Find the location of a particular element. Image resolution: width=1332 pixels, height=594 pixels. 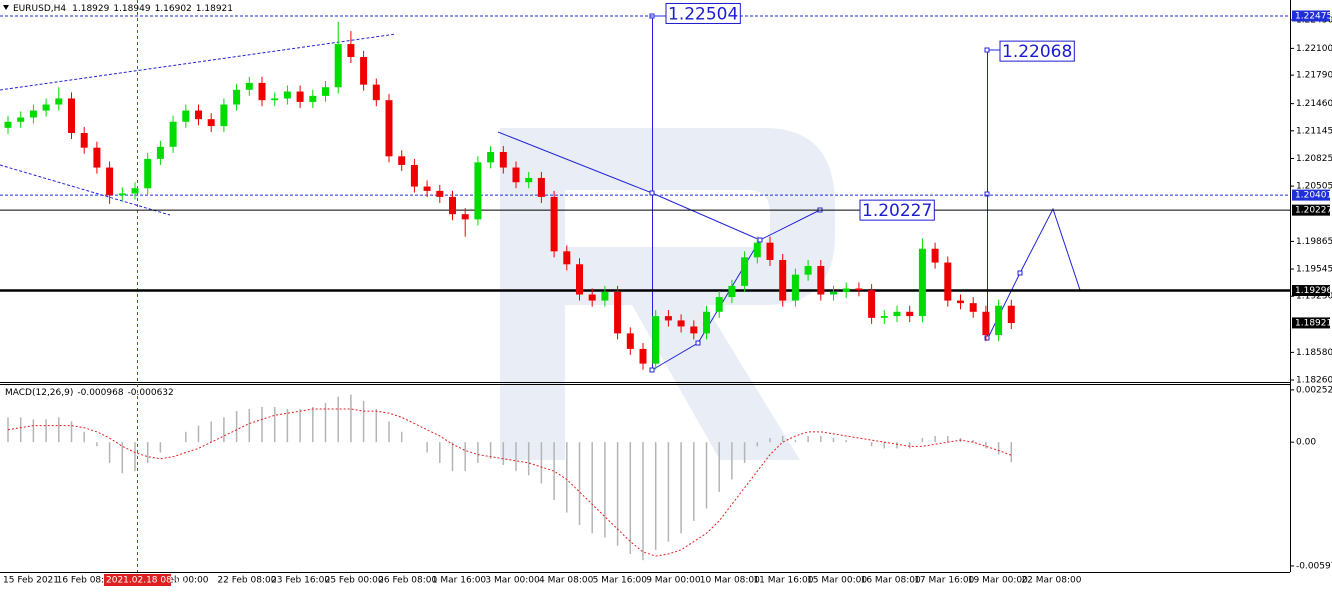

x-tick-label: 4 Mar 08:00 is located at coordinates (566, 581).